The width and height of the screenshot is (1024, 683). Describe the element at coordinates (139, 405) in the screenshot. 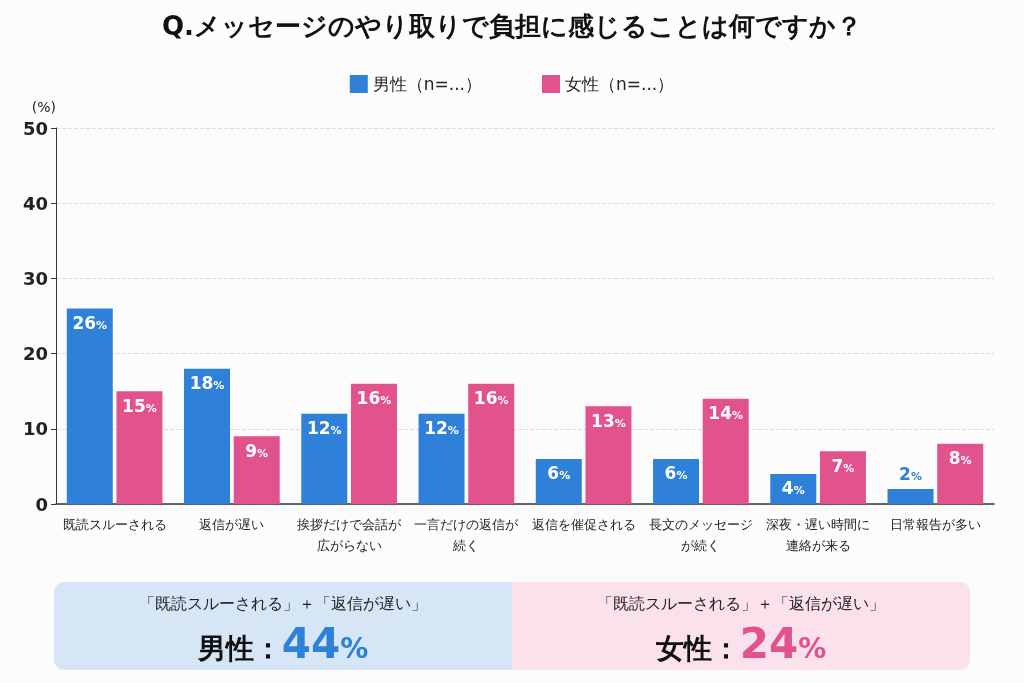

I see `data-label: 15%` at that location.